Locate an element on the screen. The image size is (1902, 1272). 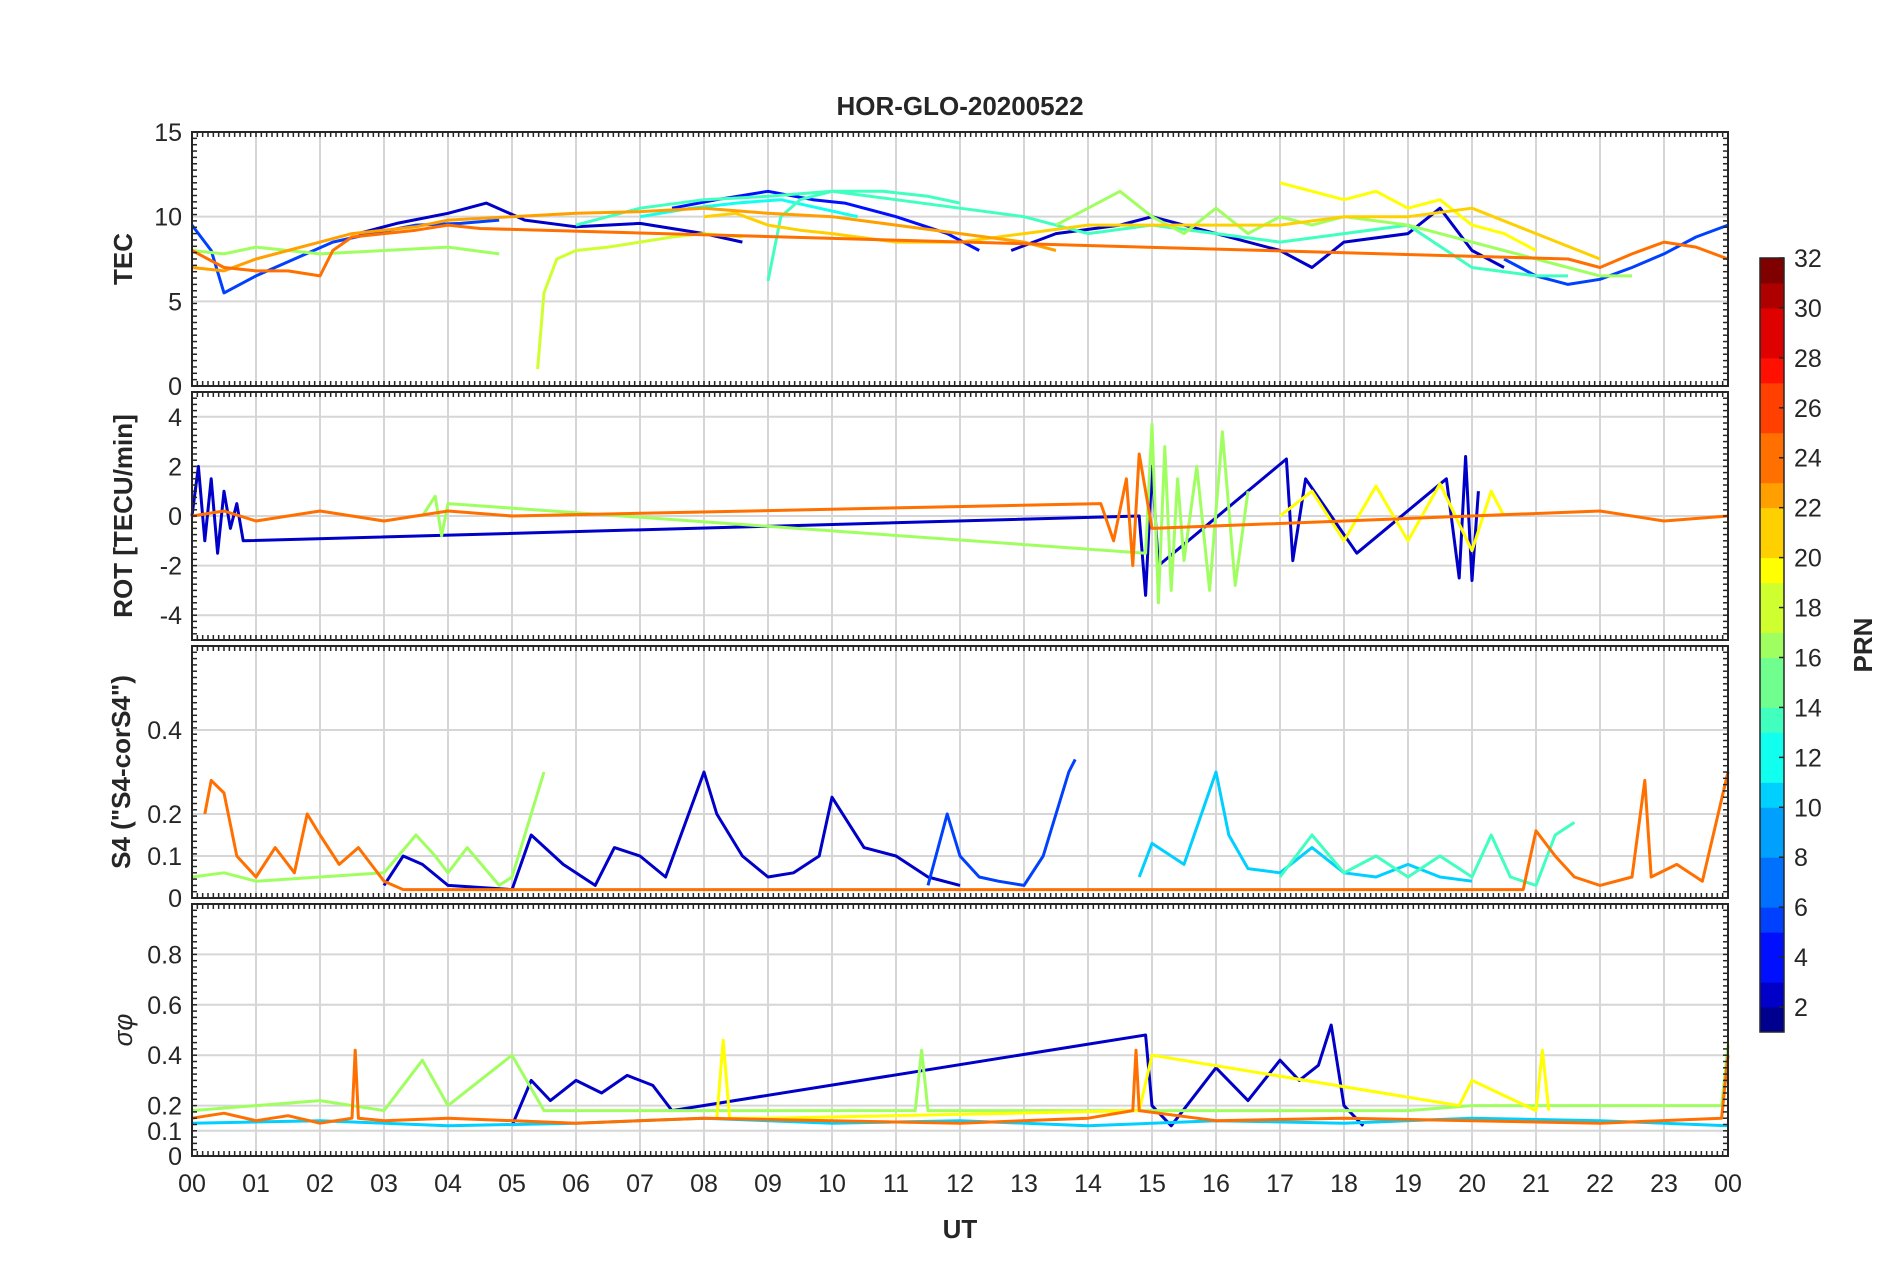
y-tick-label: 0.1 is located at coordinates (164, 1132).